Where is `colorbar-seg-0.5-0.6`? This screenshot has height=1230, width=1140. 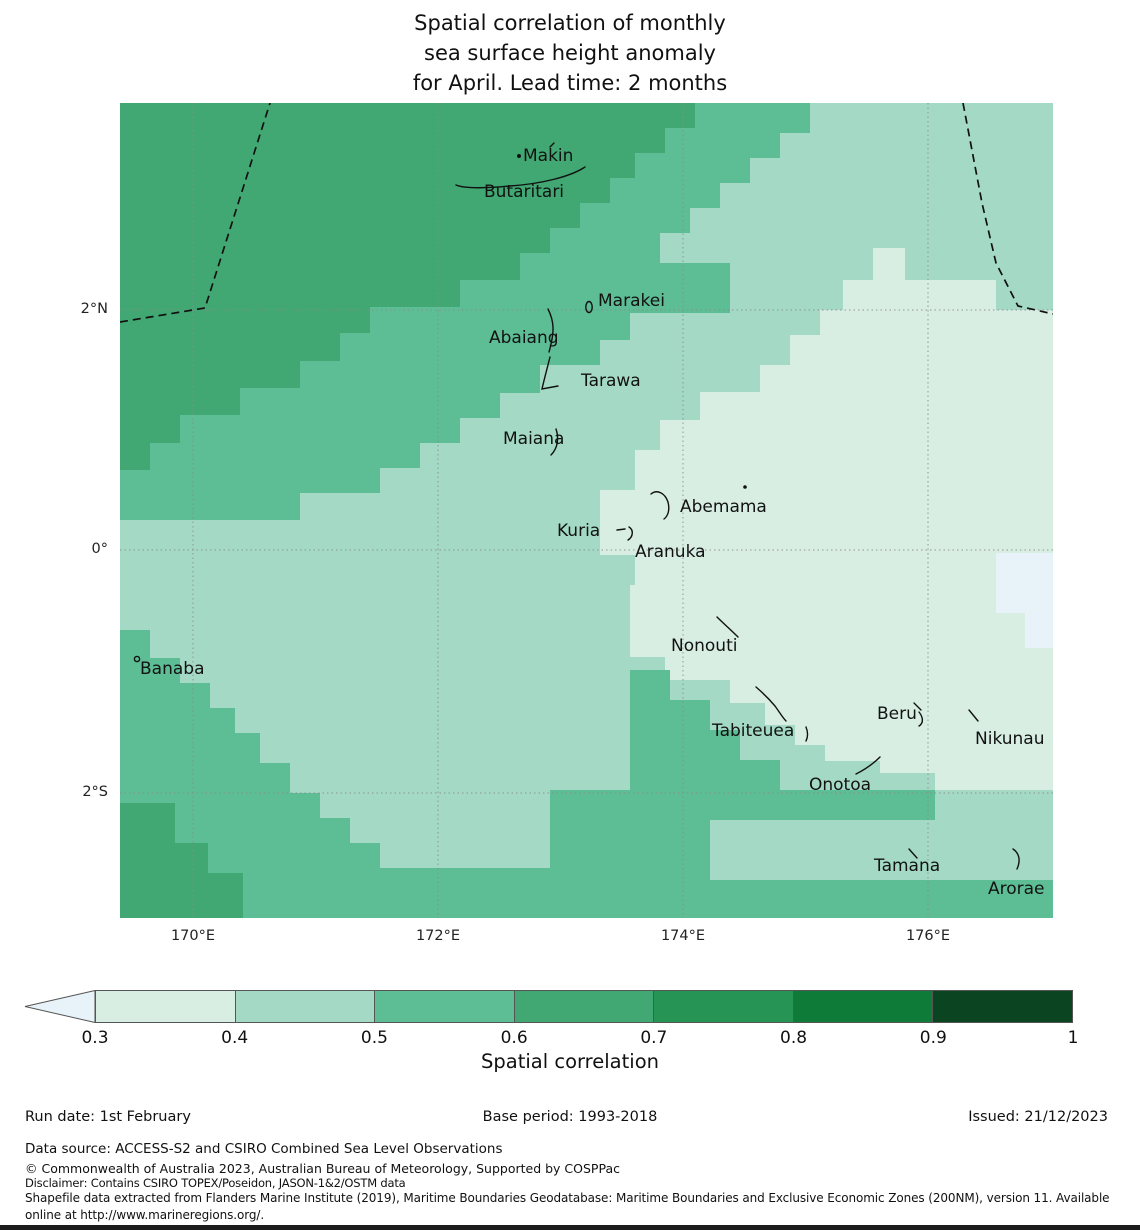
colorbar-seg-0.5-0.6 is located at coordinates (444, 1006).